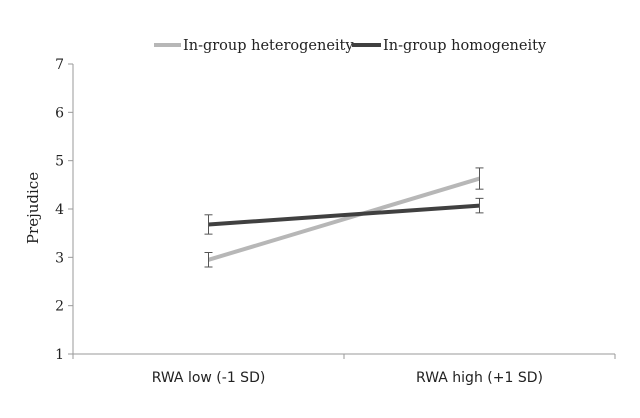 Image resolution: width=640 pixels, height=418 pixels. What do you see at coordinates (59, 355) in the screenshot?
I see `y-tick-label: 1` at bounding box center [59, 355].